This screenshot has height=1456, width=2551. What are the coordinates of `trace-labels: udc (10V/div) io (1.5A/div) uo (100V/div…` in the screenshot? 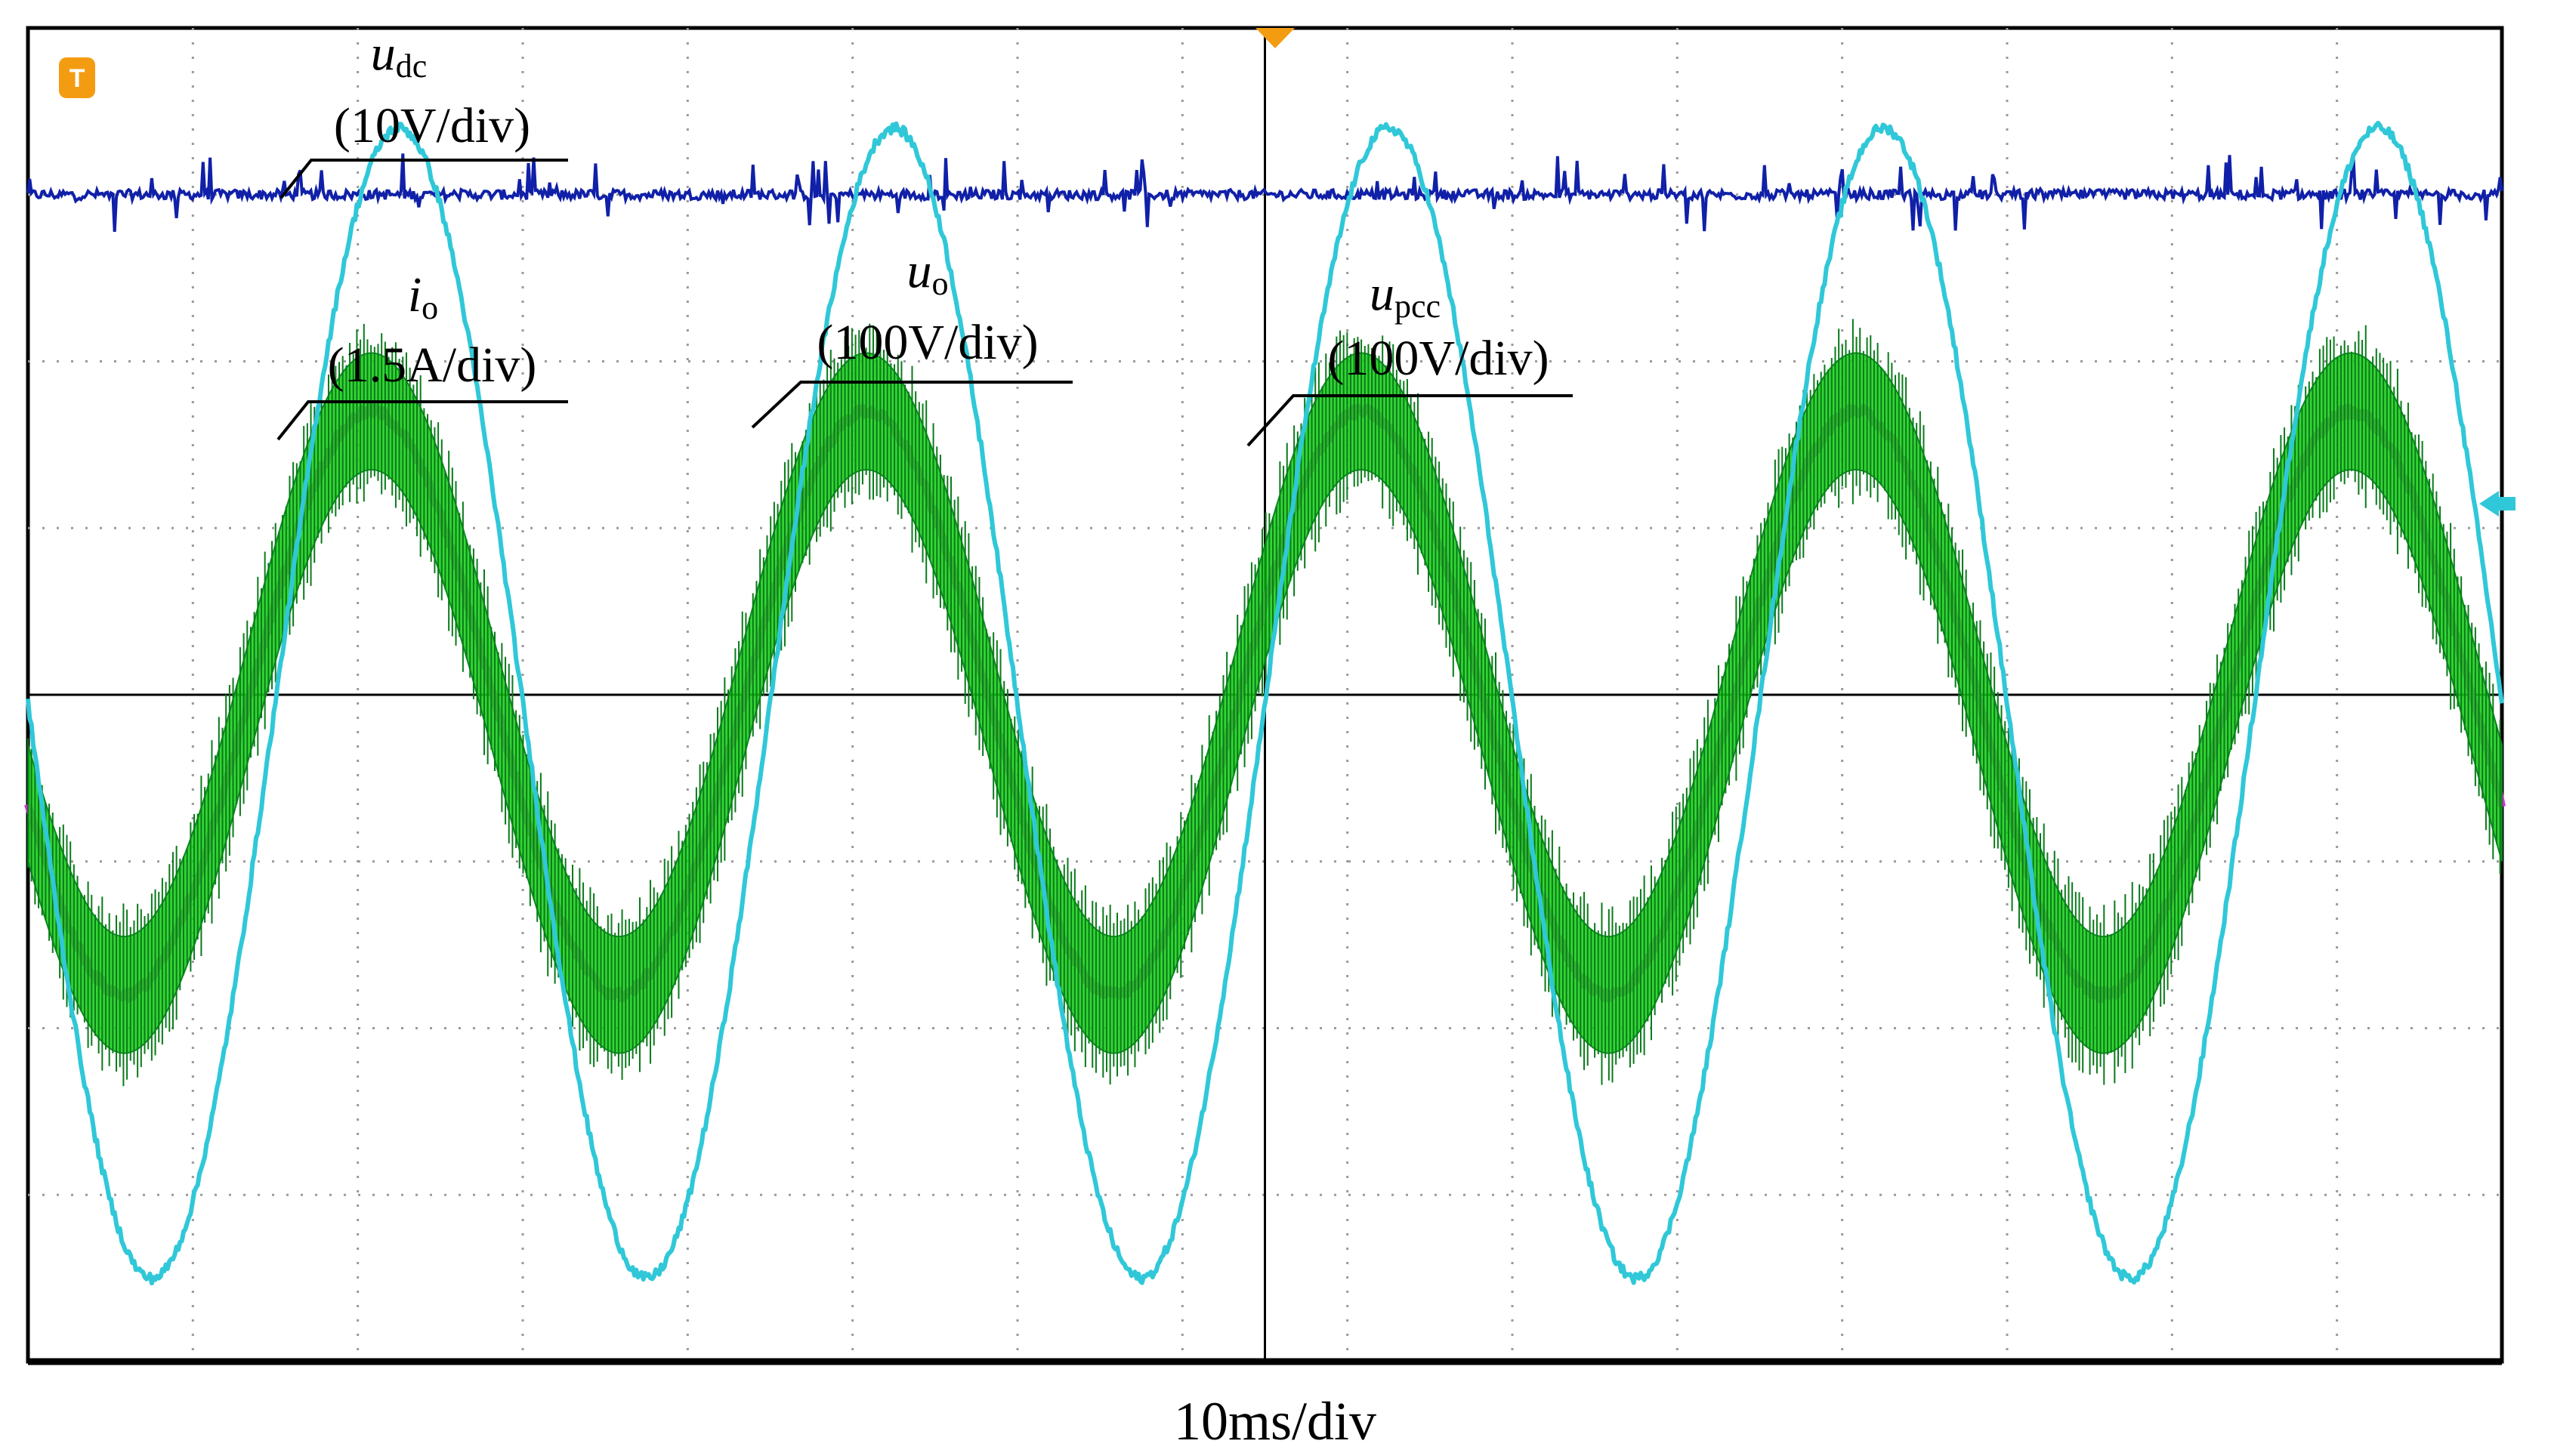 It's located at (924, 236).